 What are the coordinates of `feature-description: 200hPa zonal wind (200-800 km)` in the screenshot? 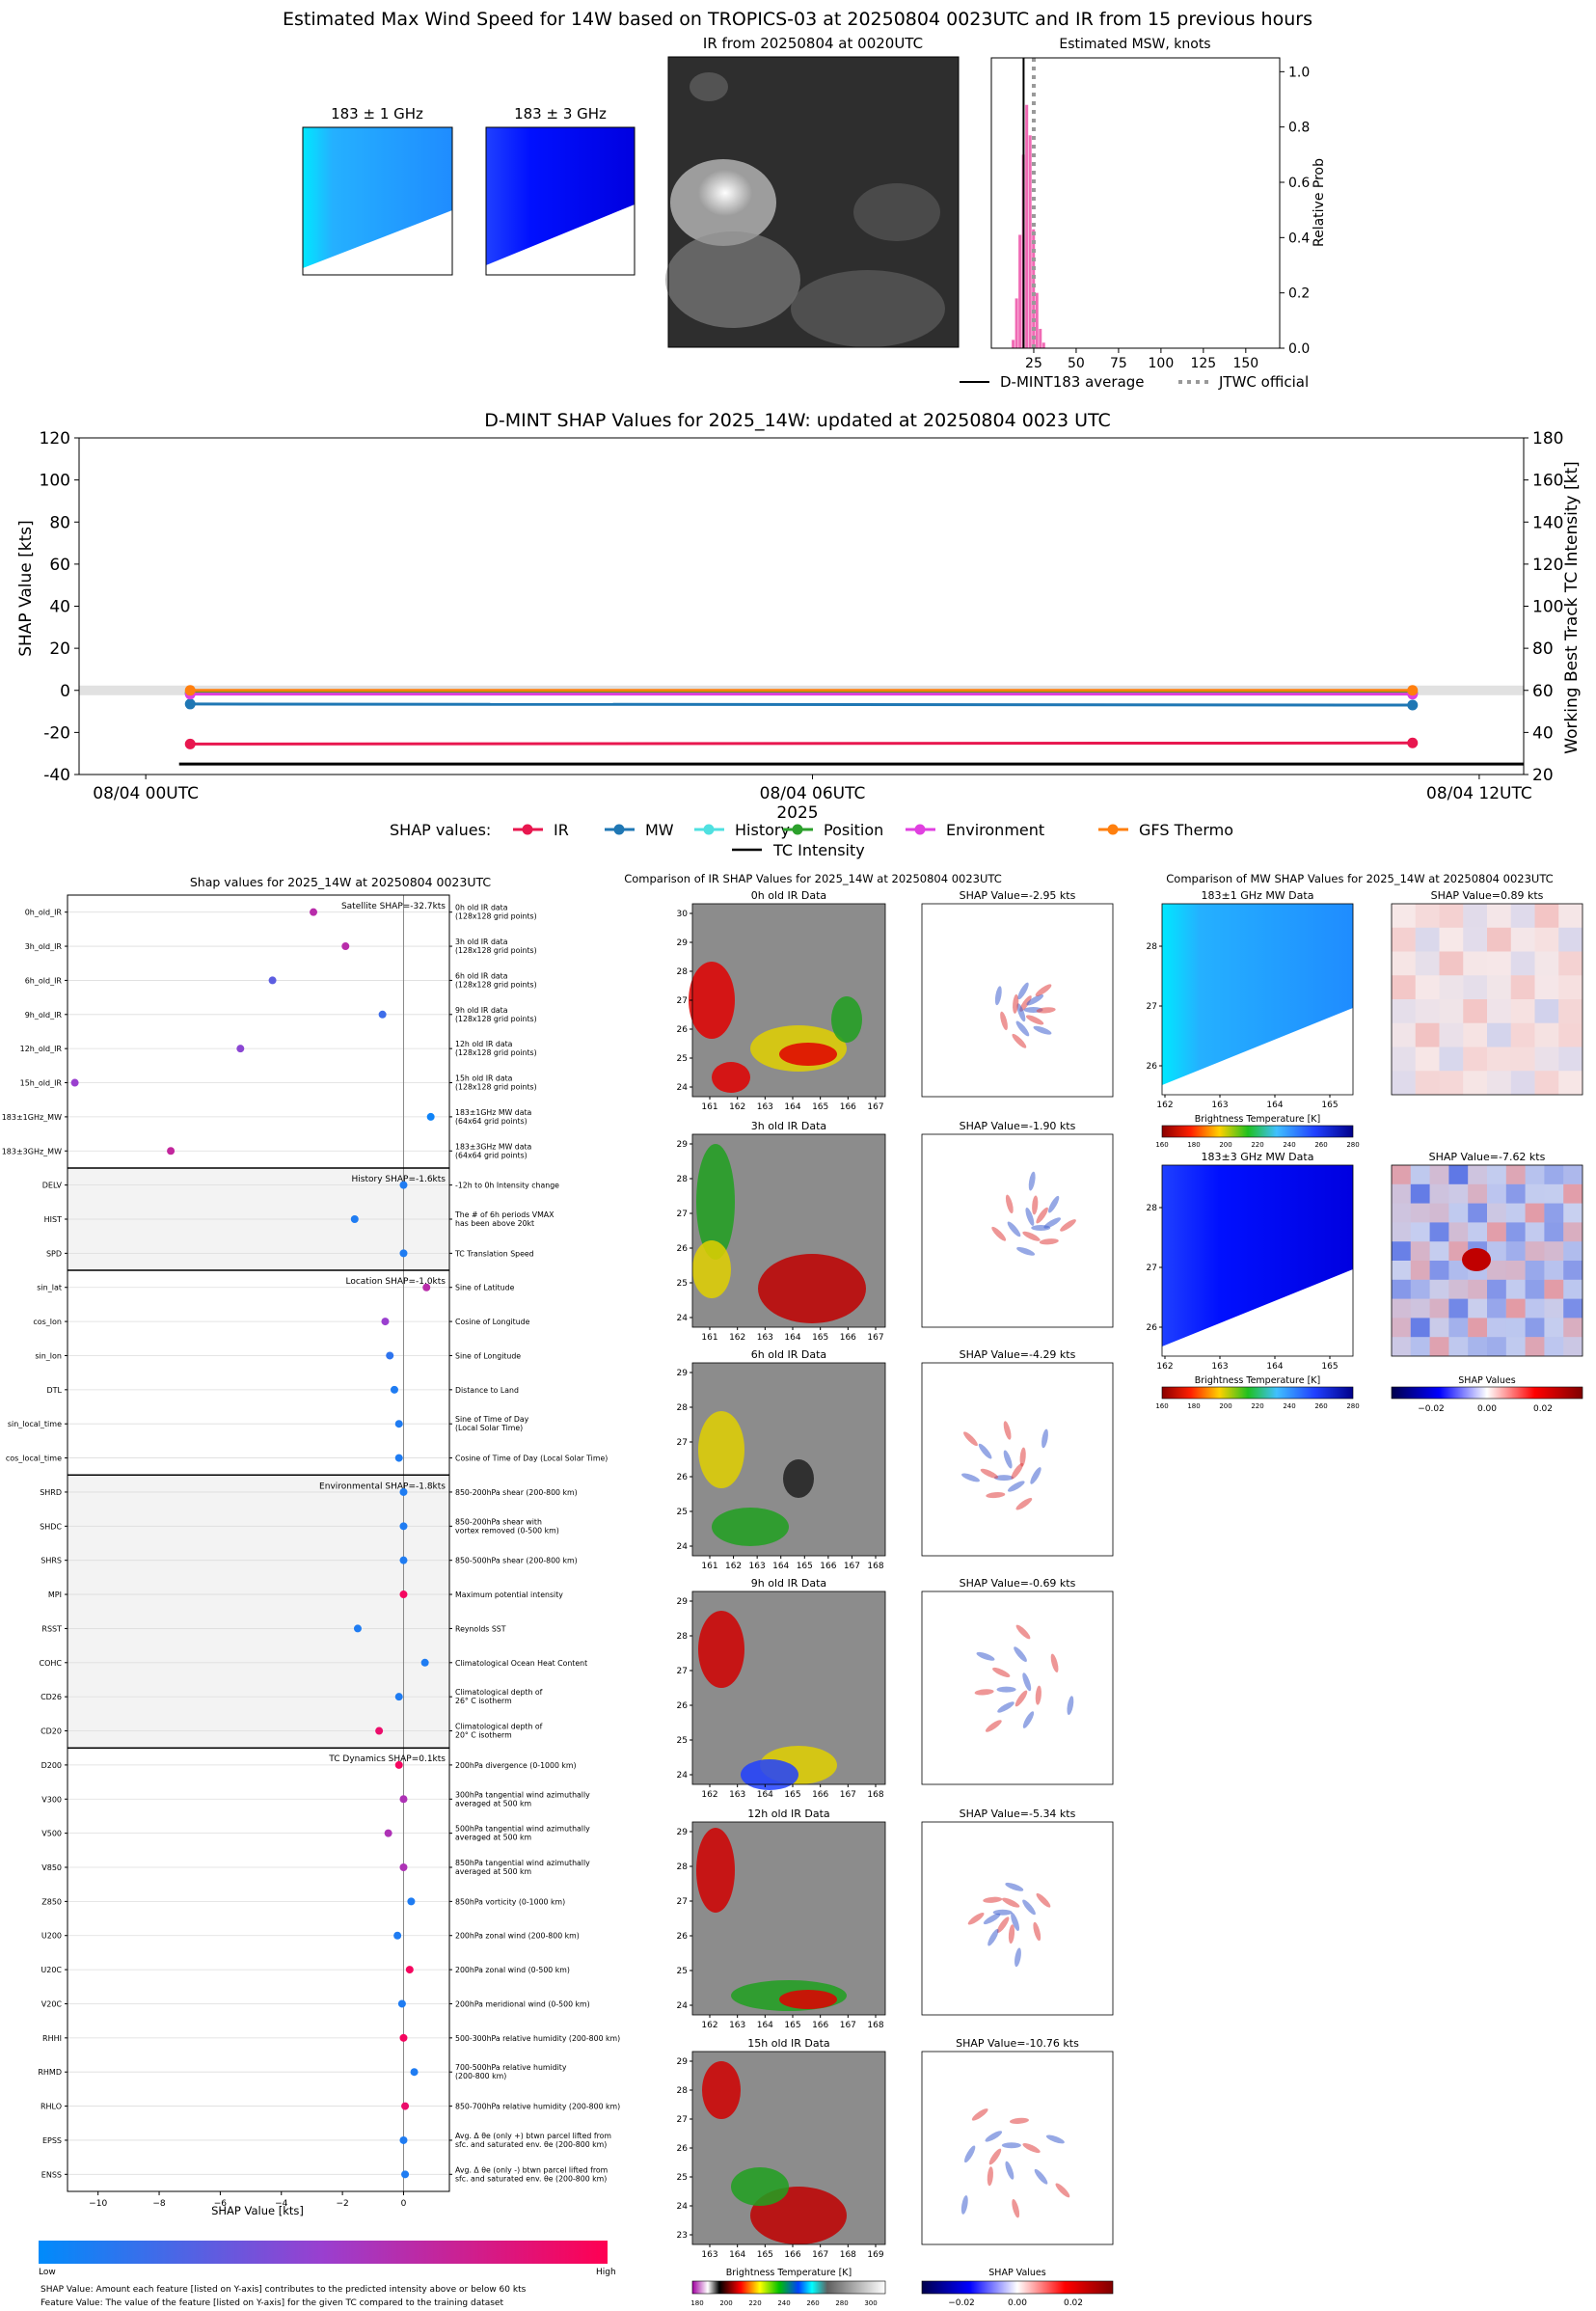 It's located at (517, 1937).